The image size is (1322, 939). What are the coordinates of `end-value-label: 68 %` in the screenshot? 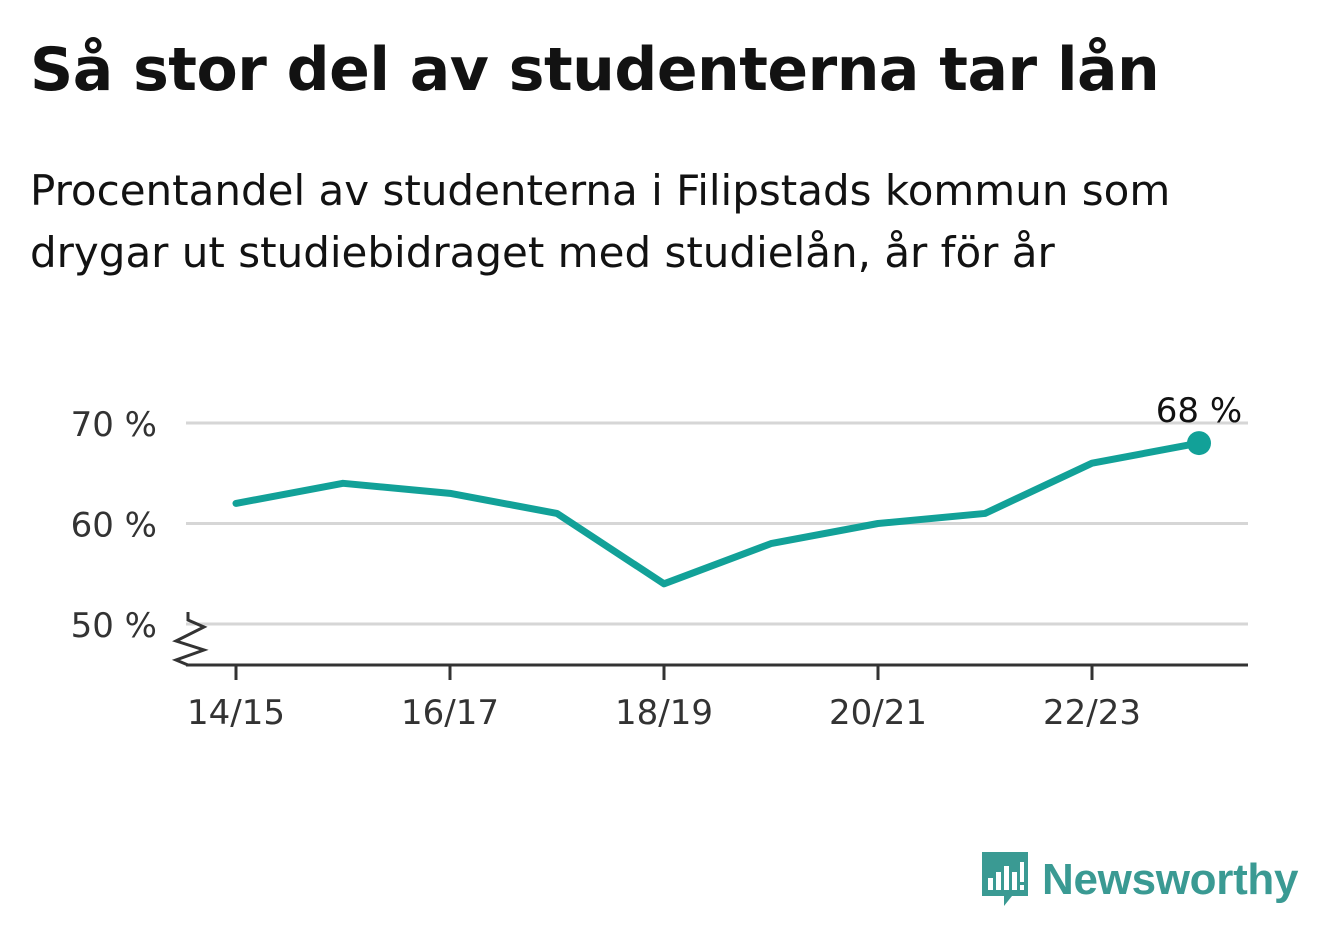 It's located at (1199, 411).